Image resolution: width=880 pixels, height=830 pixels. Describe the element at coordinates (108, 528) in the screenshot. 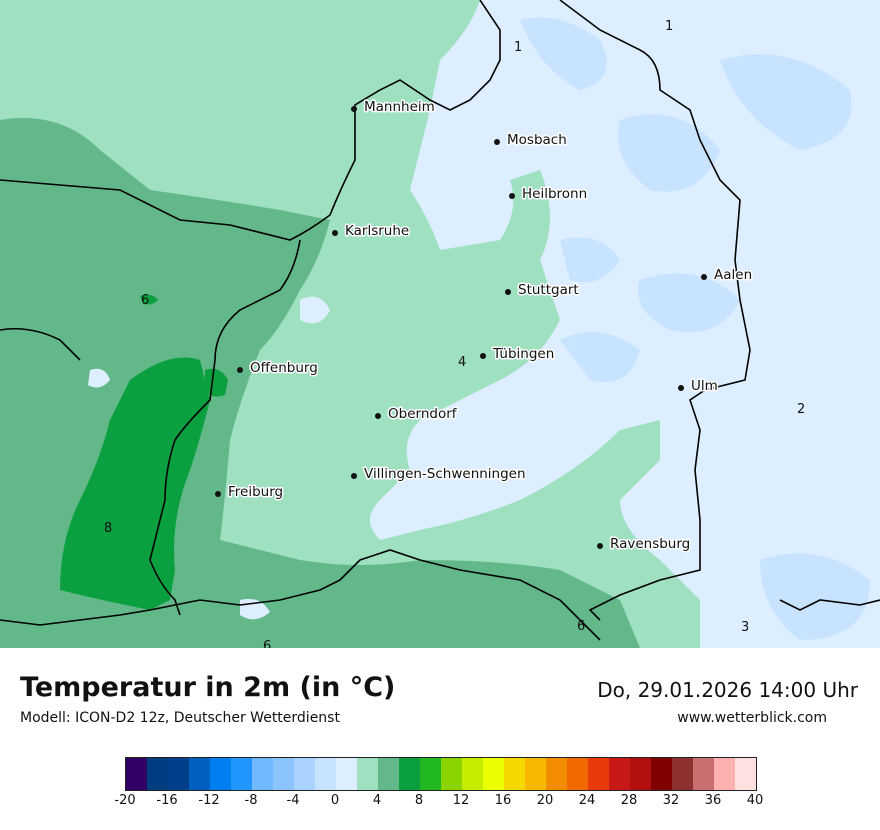

I see `isotherm-label: 8` at that location.